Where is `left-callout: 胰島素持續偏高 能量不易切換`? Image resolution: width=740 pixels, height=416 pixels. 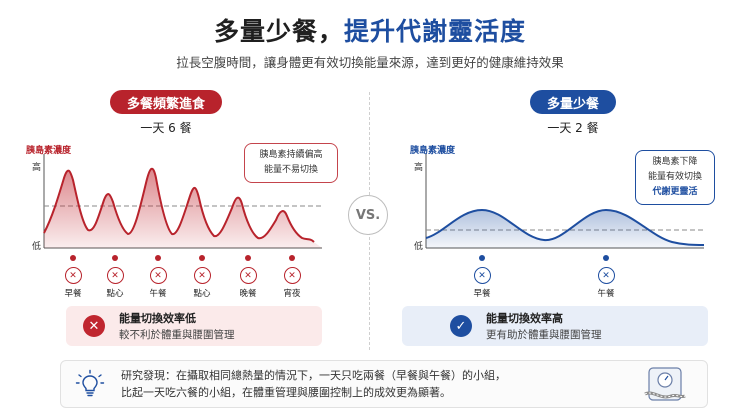
left-callout: 胰島素持續偏高 能量不易切換 is located at coordinates (291, 163).